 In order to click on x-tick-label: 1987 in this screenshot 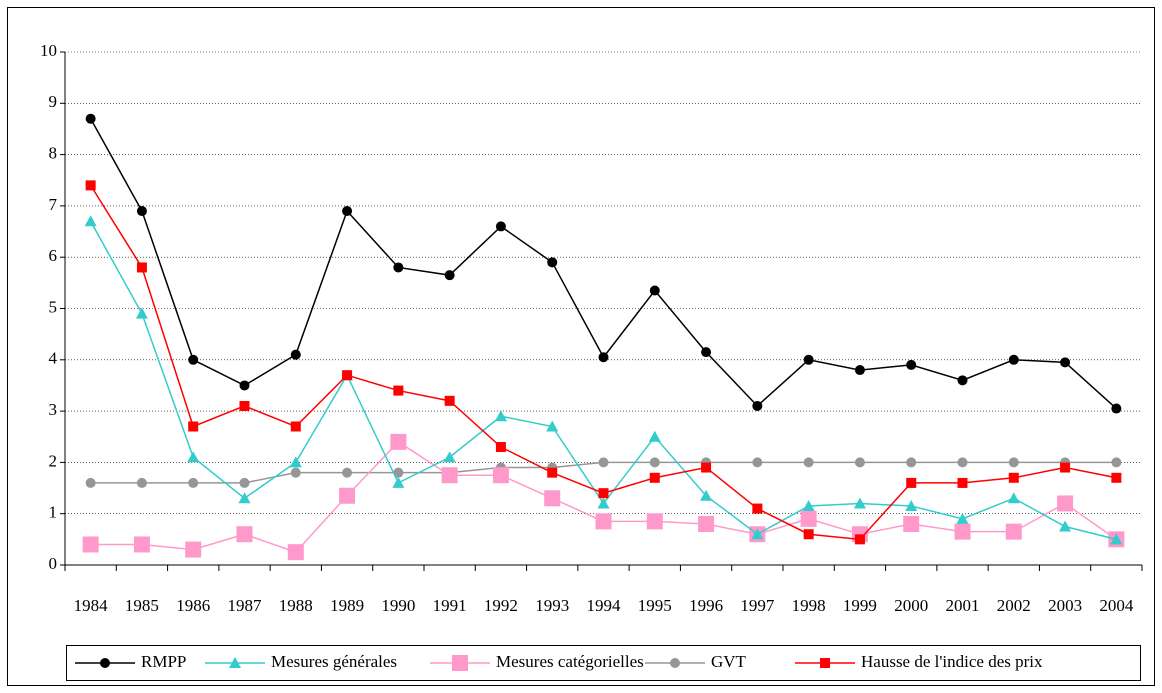, I will do `click(245, 605)`.